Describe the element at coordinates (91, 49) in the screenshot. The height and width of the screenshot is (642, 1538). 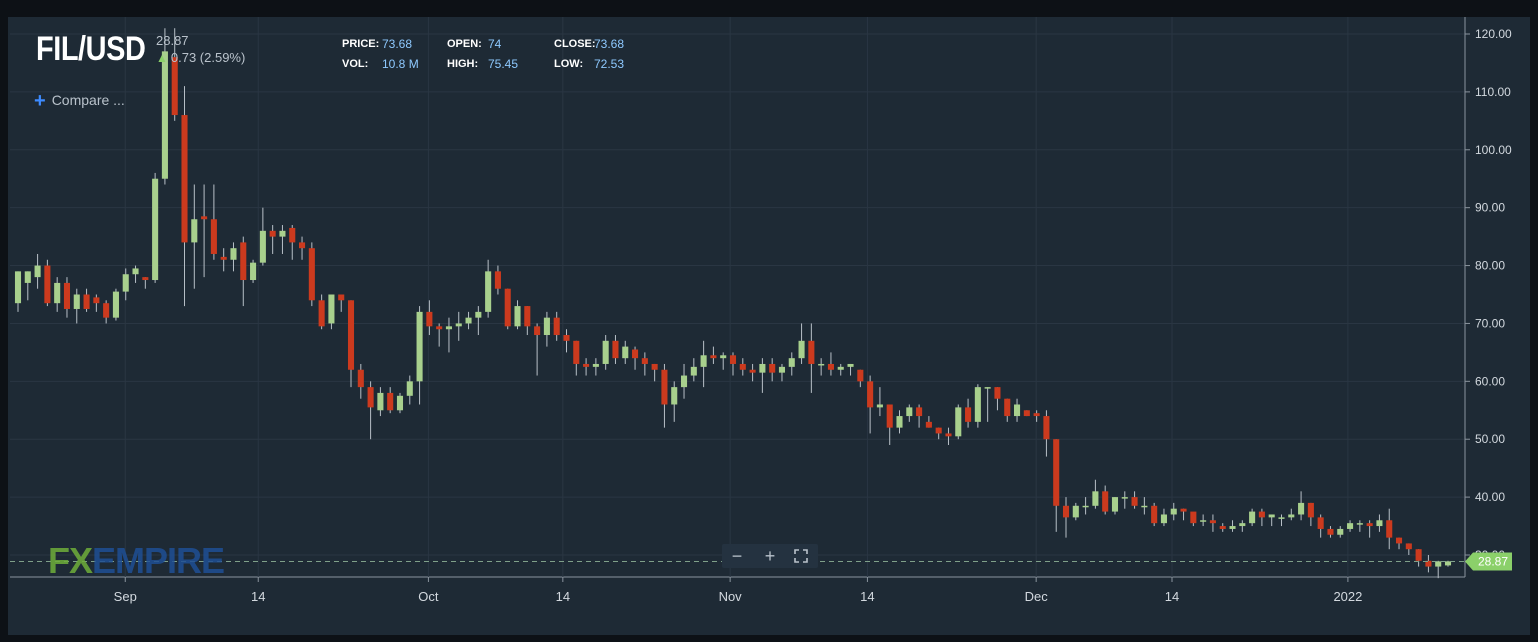
I see `symbol-title: FIL/USD` at that location.